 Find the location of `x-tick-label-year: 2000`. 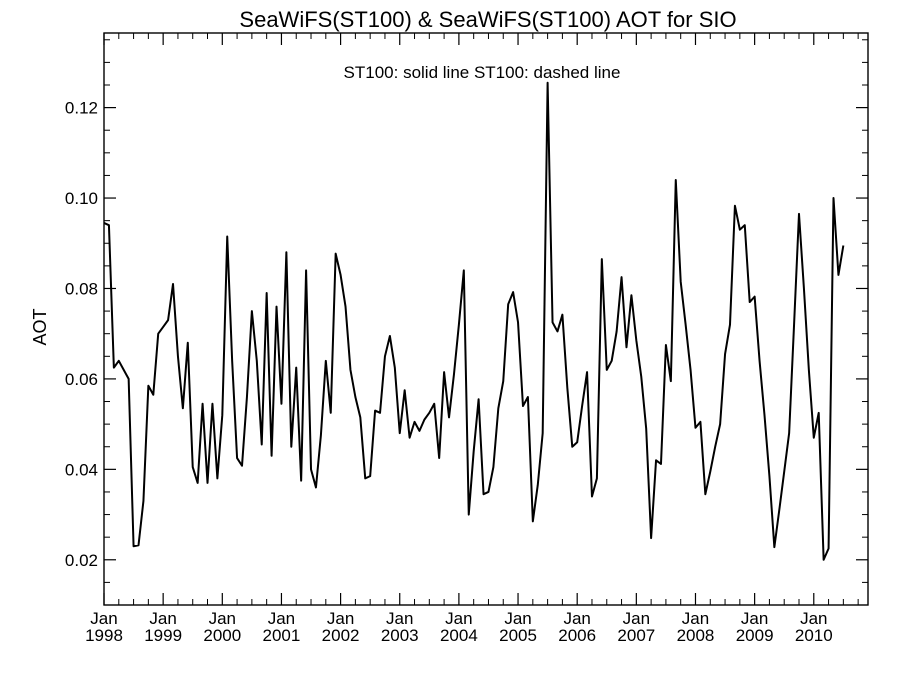

x-tick-label-year: 2000 is located at coordinates (222, 635).